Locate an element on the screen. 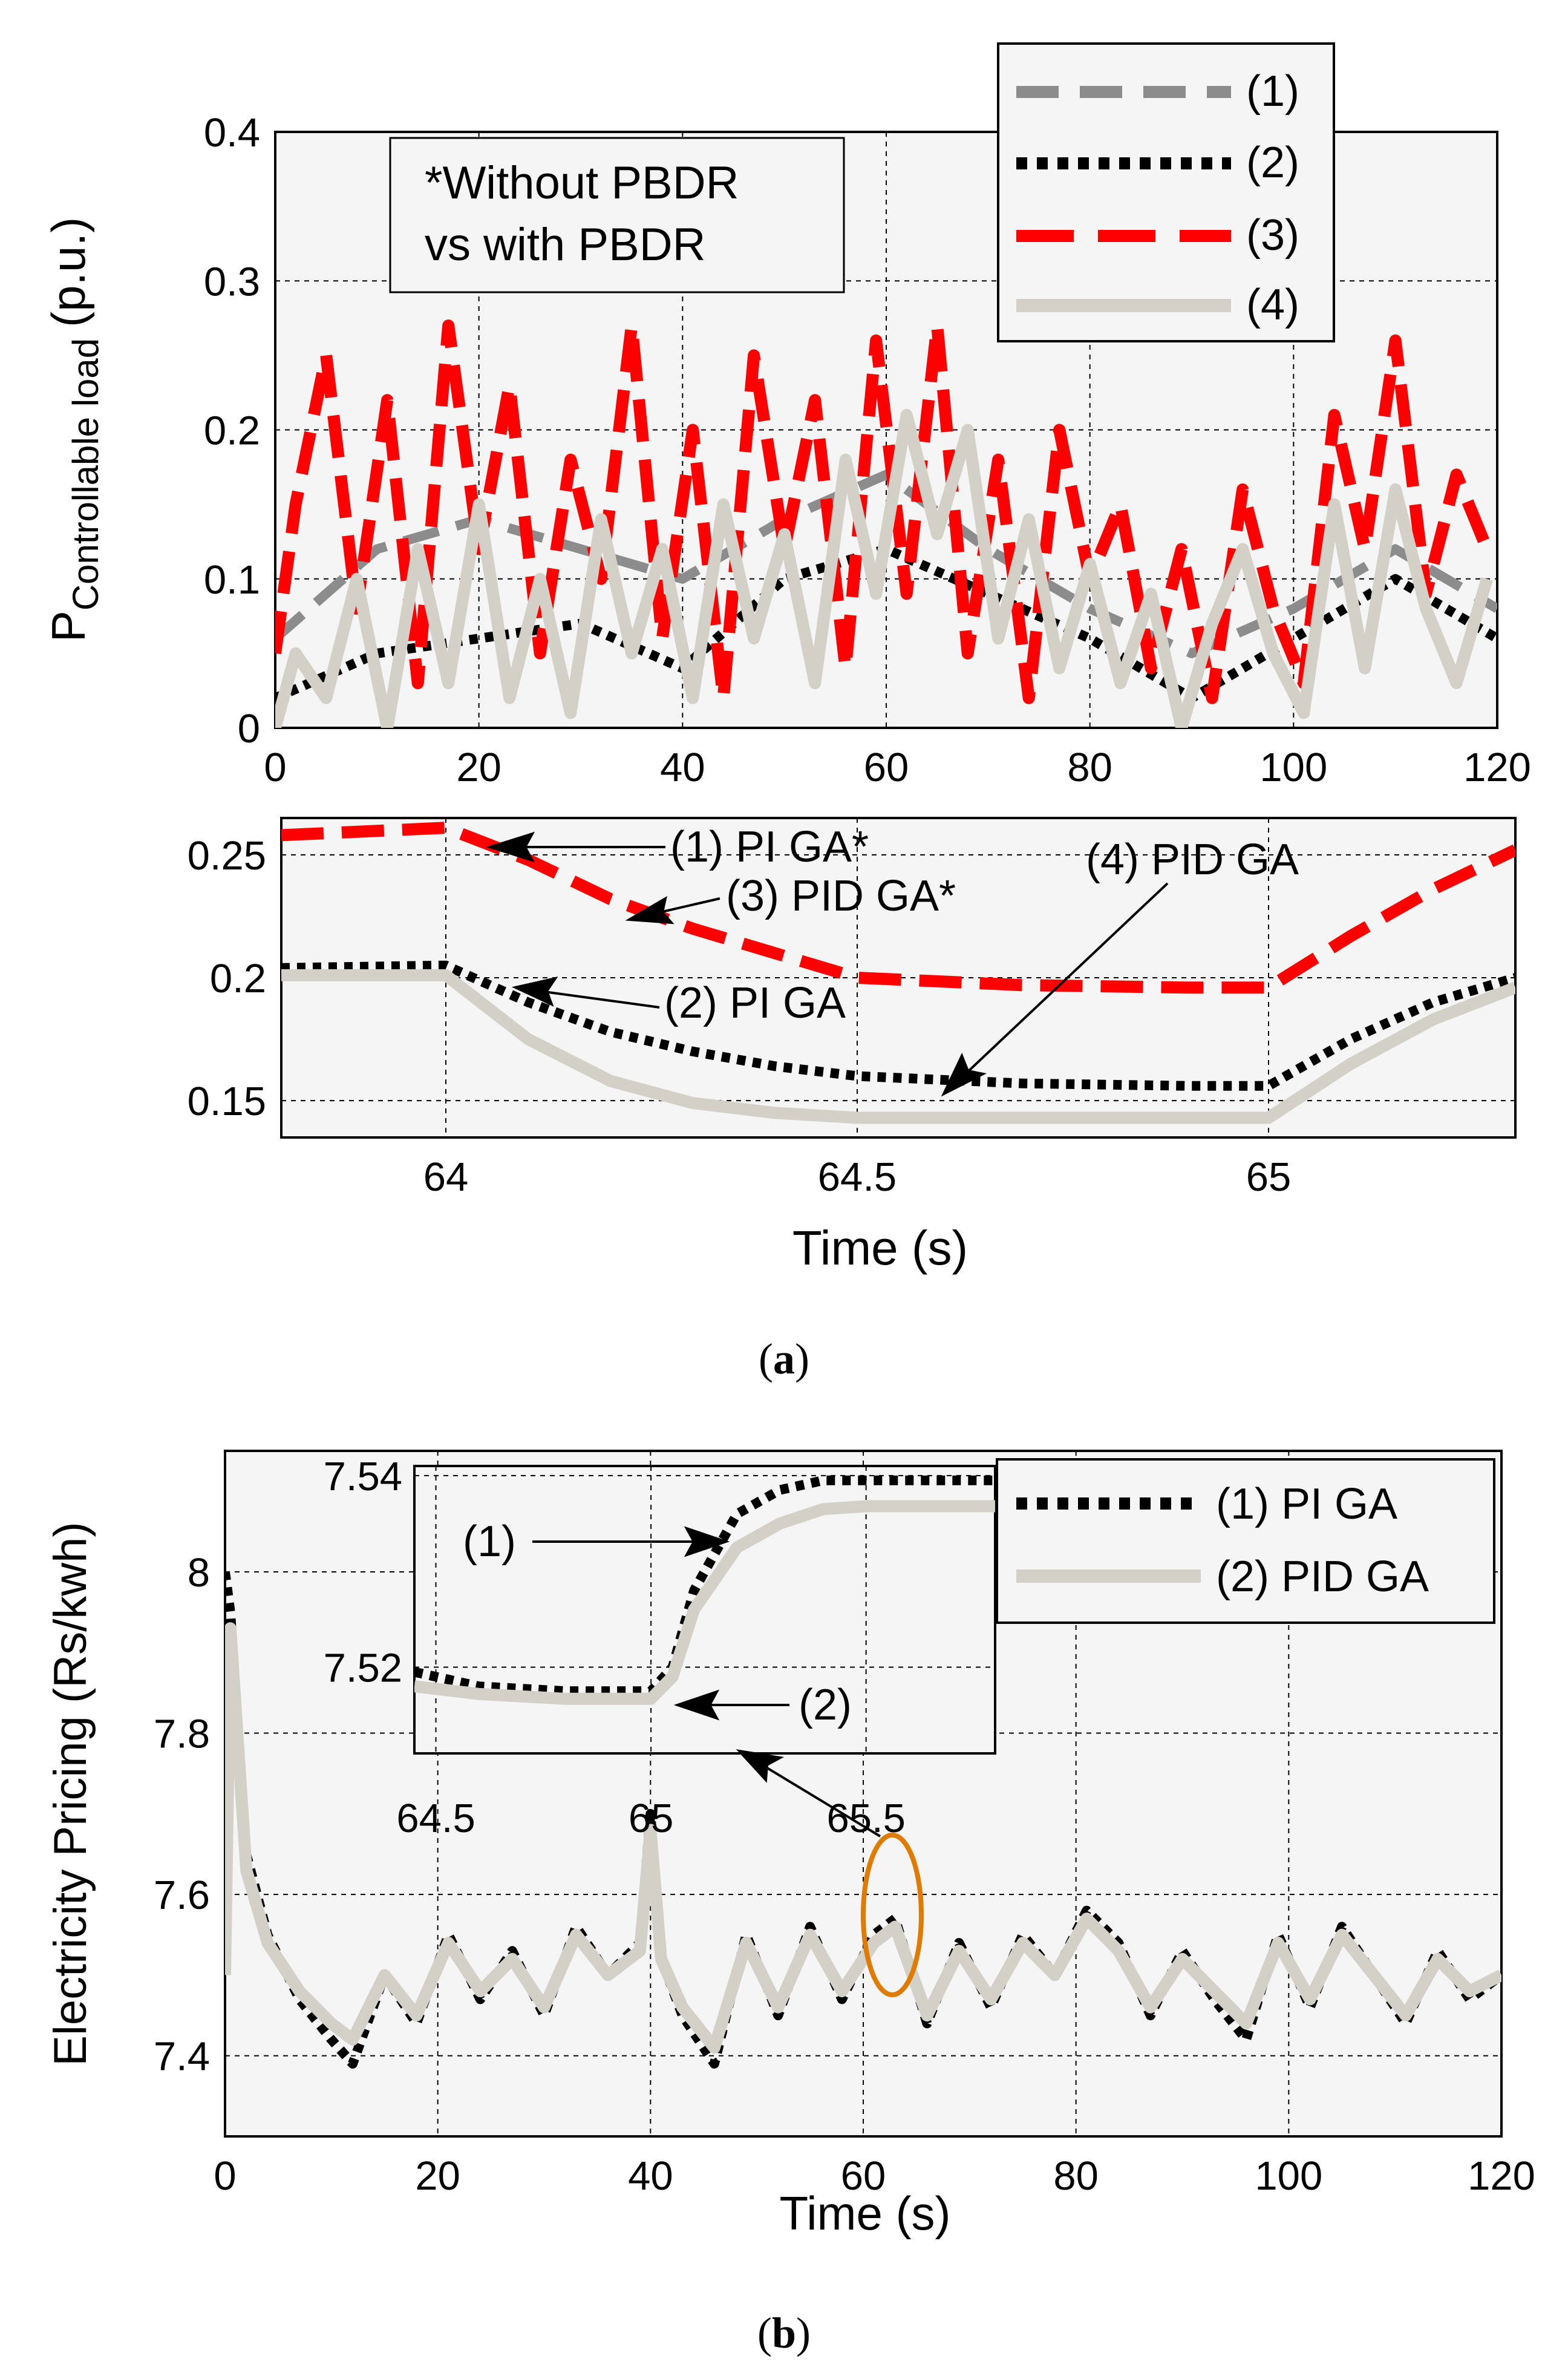 Image resolution: width=1568 pixels, height=2379 pixels. x-tick-label: 64 is located at coordinates (446, 1177).